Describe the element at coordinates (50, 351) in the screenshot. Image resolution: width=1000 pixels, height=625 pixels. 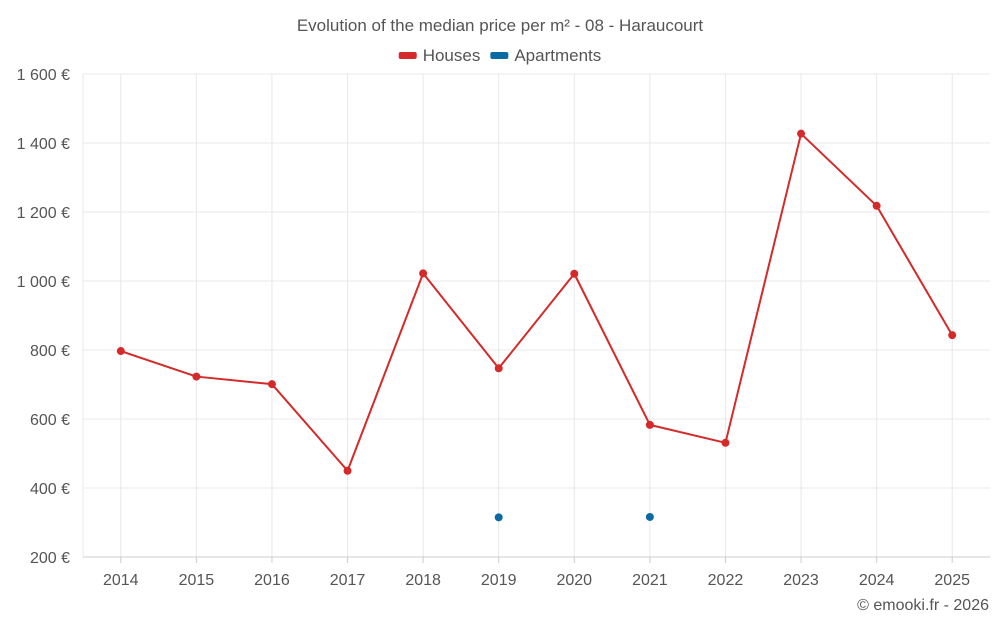
I see `y-tick-label: 800 €` at that location.